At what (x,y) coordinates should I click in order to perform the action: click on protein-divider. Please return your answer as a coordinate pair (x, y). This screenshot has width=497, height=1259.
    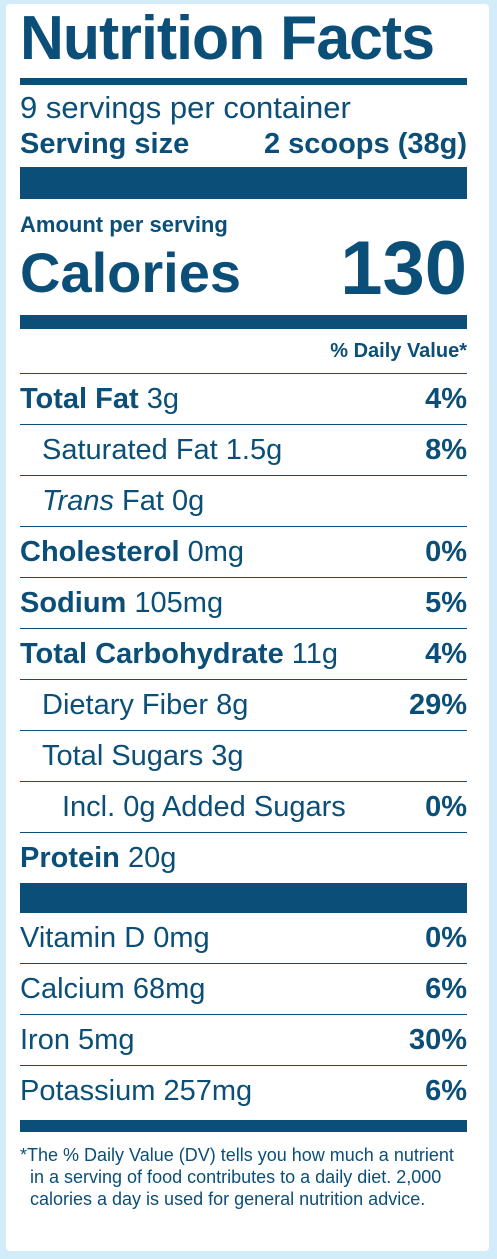
    Looking at the image, I should click on (243, 898).